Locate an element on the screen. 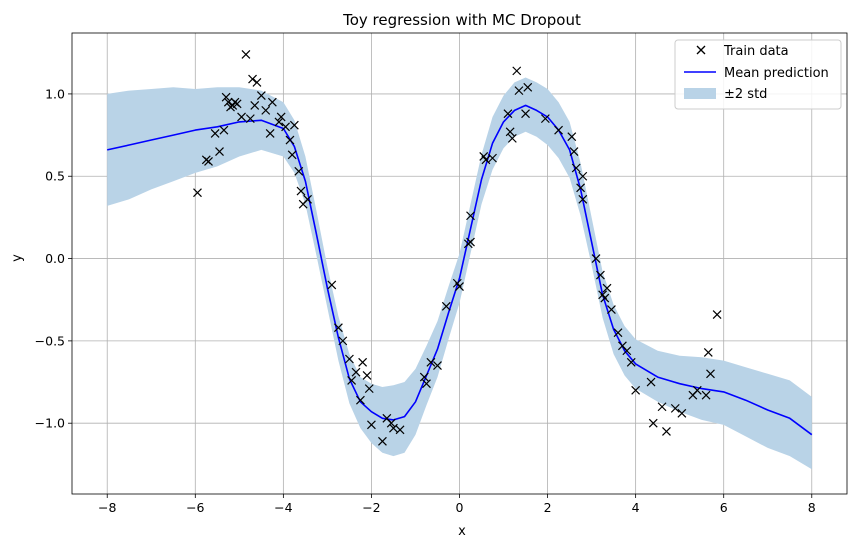 Image resolution: width=857 pixels, height=547 pixels. y-tick-label: −0.5 is located at coordinates (50, 340).